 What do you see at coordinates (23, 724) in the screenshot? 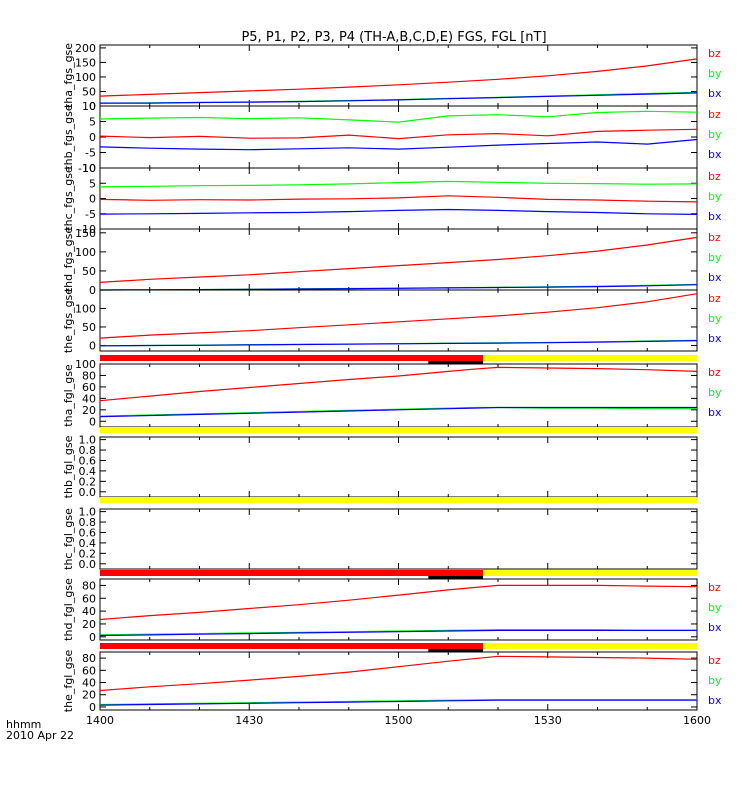
I see `time-unit-label: hhmm` at bounding box center [23, 724].